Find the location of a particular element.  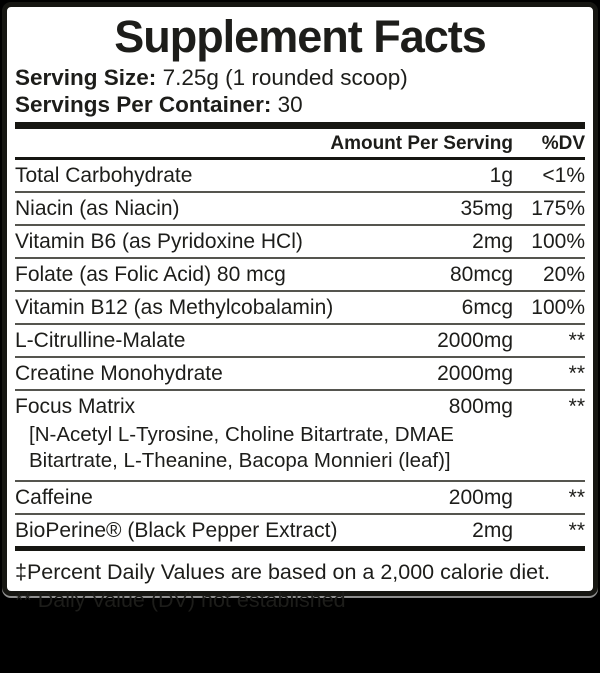

ingredient-amount: 35mg is located at coordinates (486, 208).